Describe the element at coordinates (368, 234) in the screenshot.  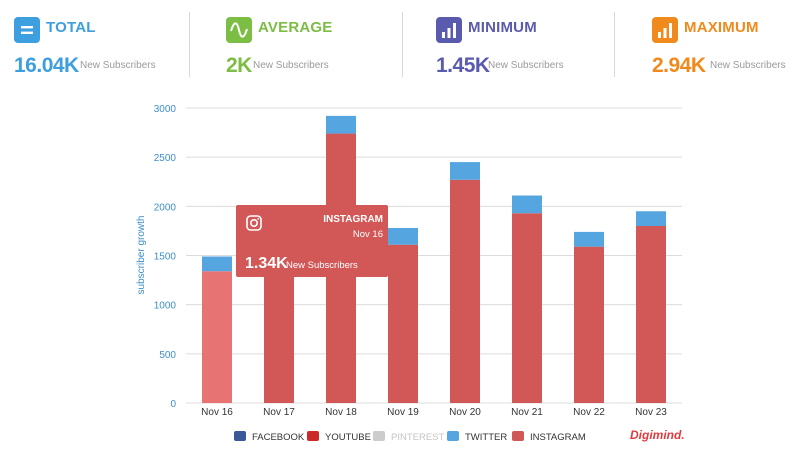
I see `tooltip-date: Nov 16` at that location.